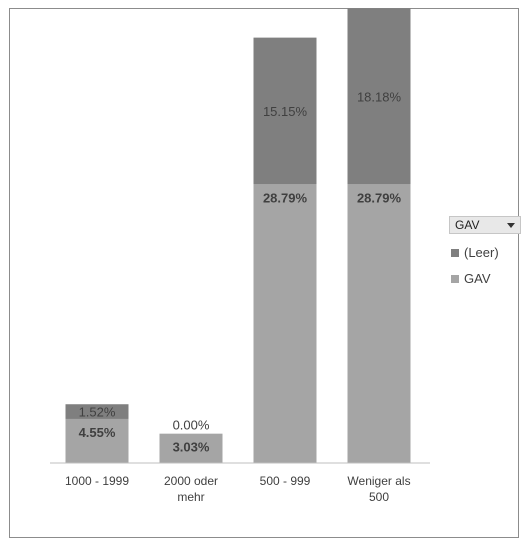  I want to click on data-label-gav-2: 28.79%, so click(285, 197).